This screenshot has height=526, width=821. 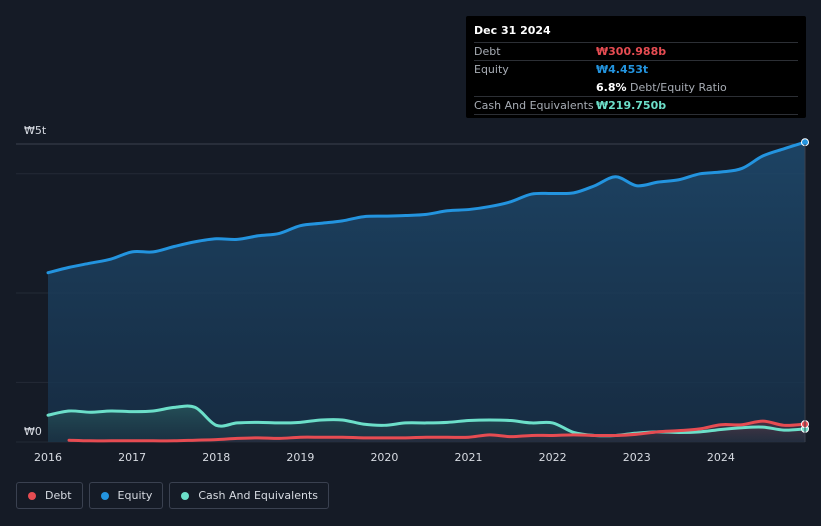 I want to click on x-tick-label: 2018, so click(x=216, y=457).